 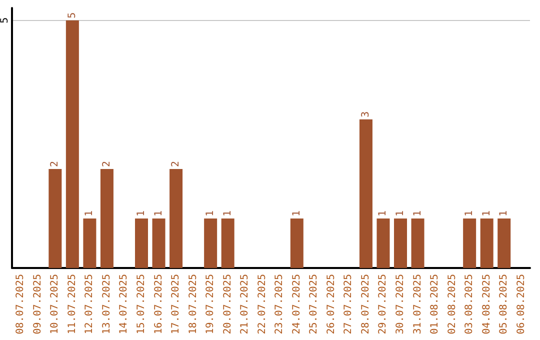 What do you see at coordinates (366, 304) in the screenshot?
I see `x-tick-label: 28.07.2025` at bounding box center [366, 304].